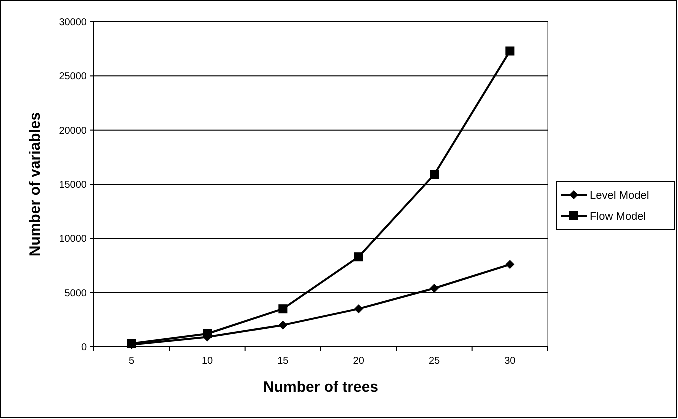  Describe the element at coordinates (434, 361) in the screenshot. I see `x-tick-label: 25` at that location.